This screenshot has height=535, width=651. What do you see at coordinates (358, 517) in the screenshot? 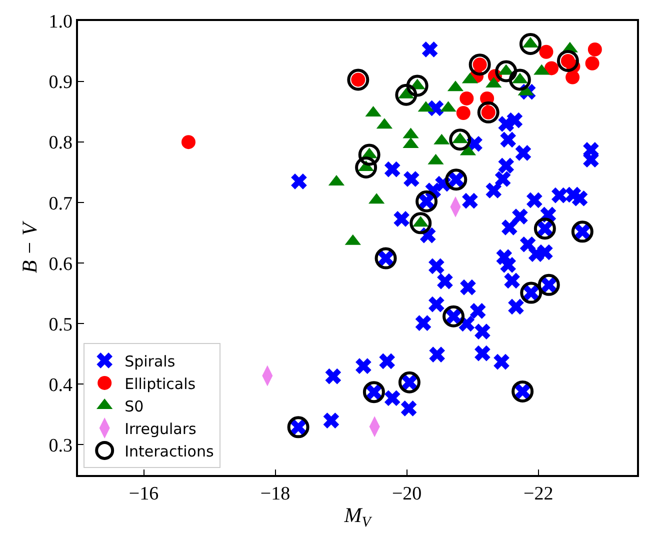
I see `x-axis-title: M$_{V}$` at bounding box center [358, 517].